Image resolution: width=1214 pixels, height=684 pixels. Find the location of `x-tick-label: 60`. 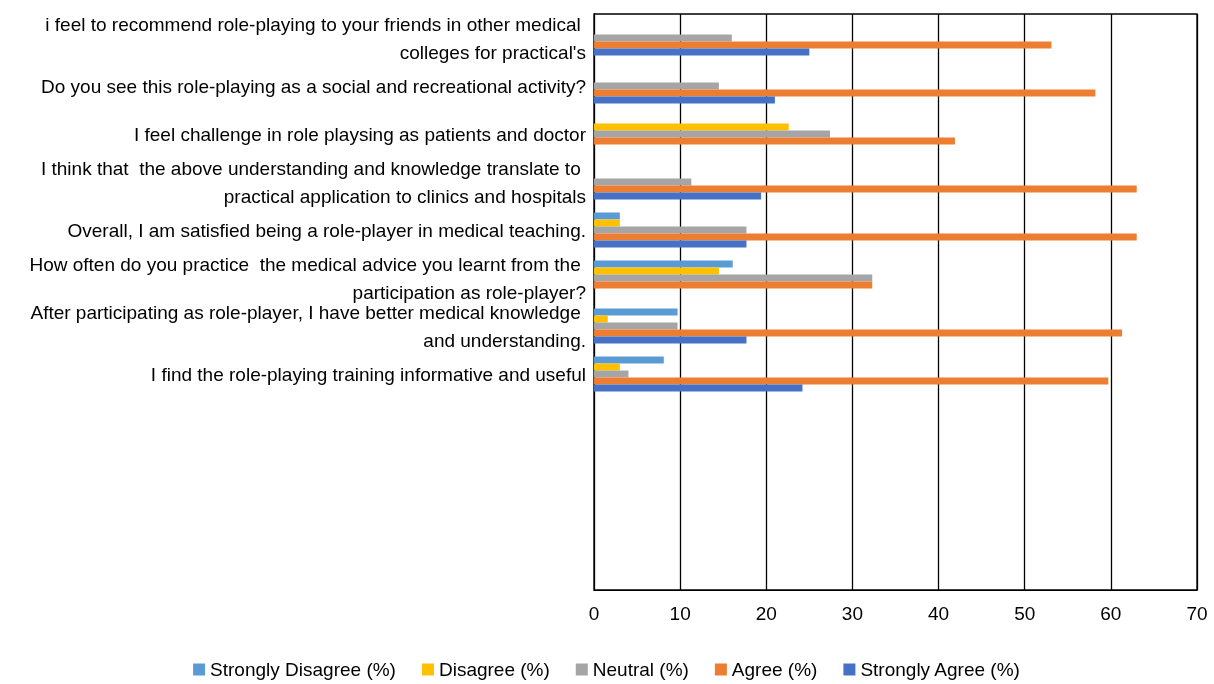

x-tick-label: 60 is located at coordinates (1111, 613).